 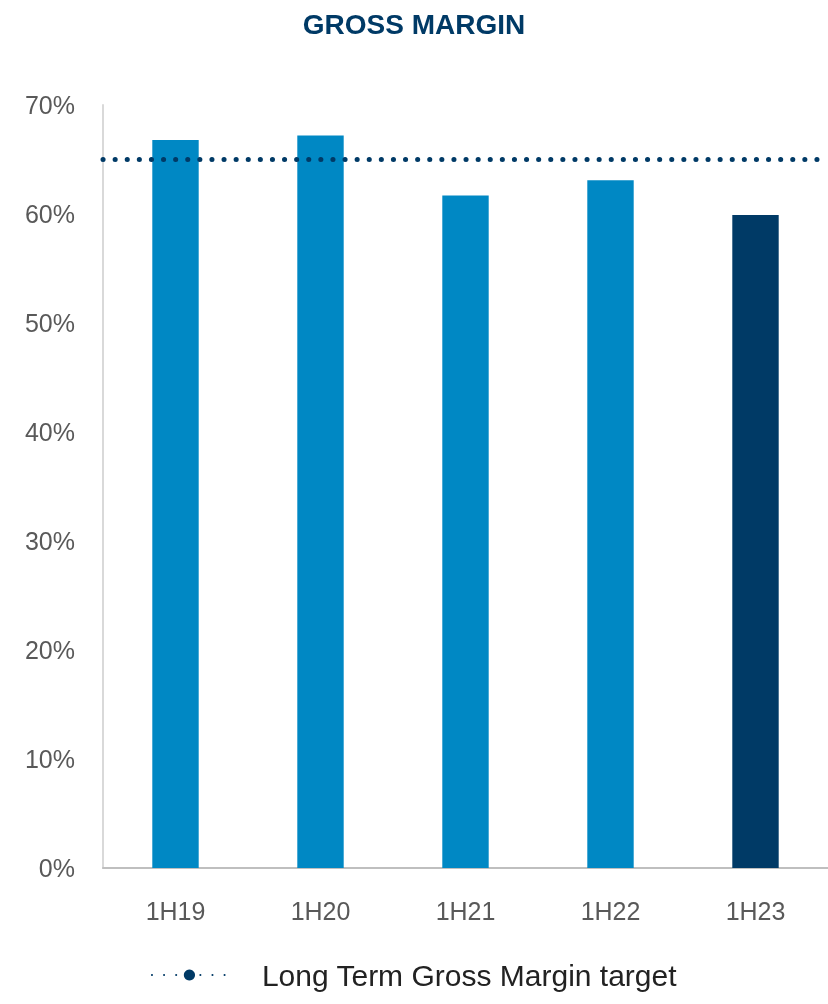 I want to click on legend-label: Long Term Gross Margin target, so click(x=469, y=975).